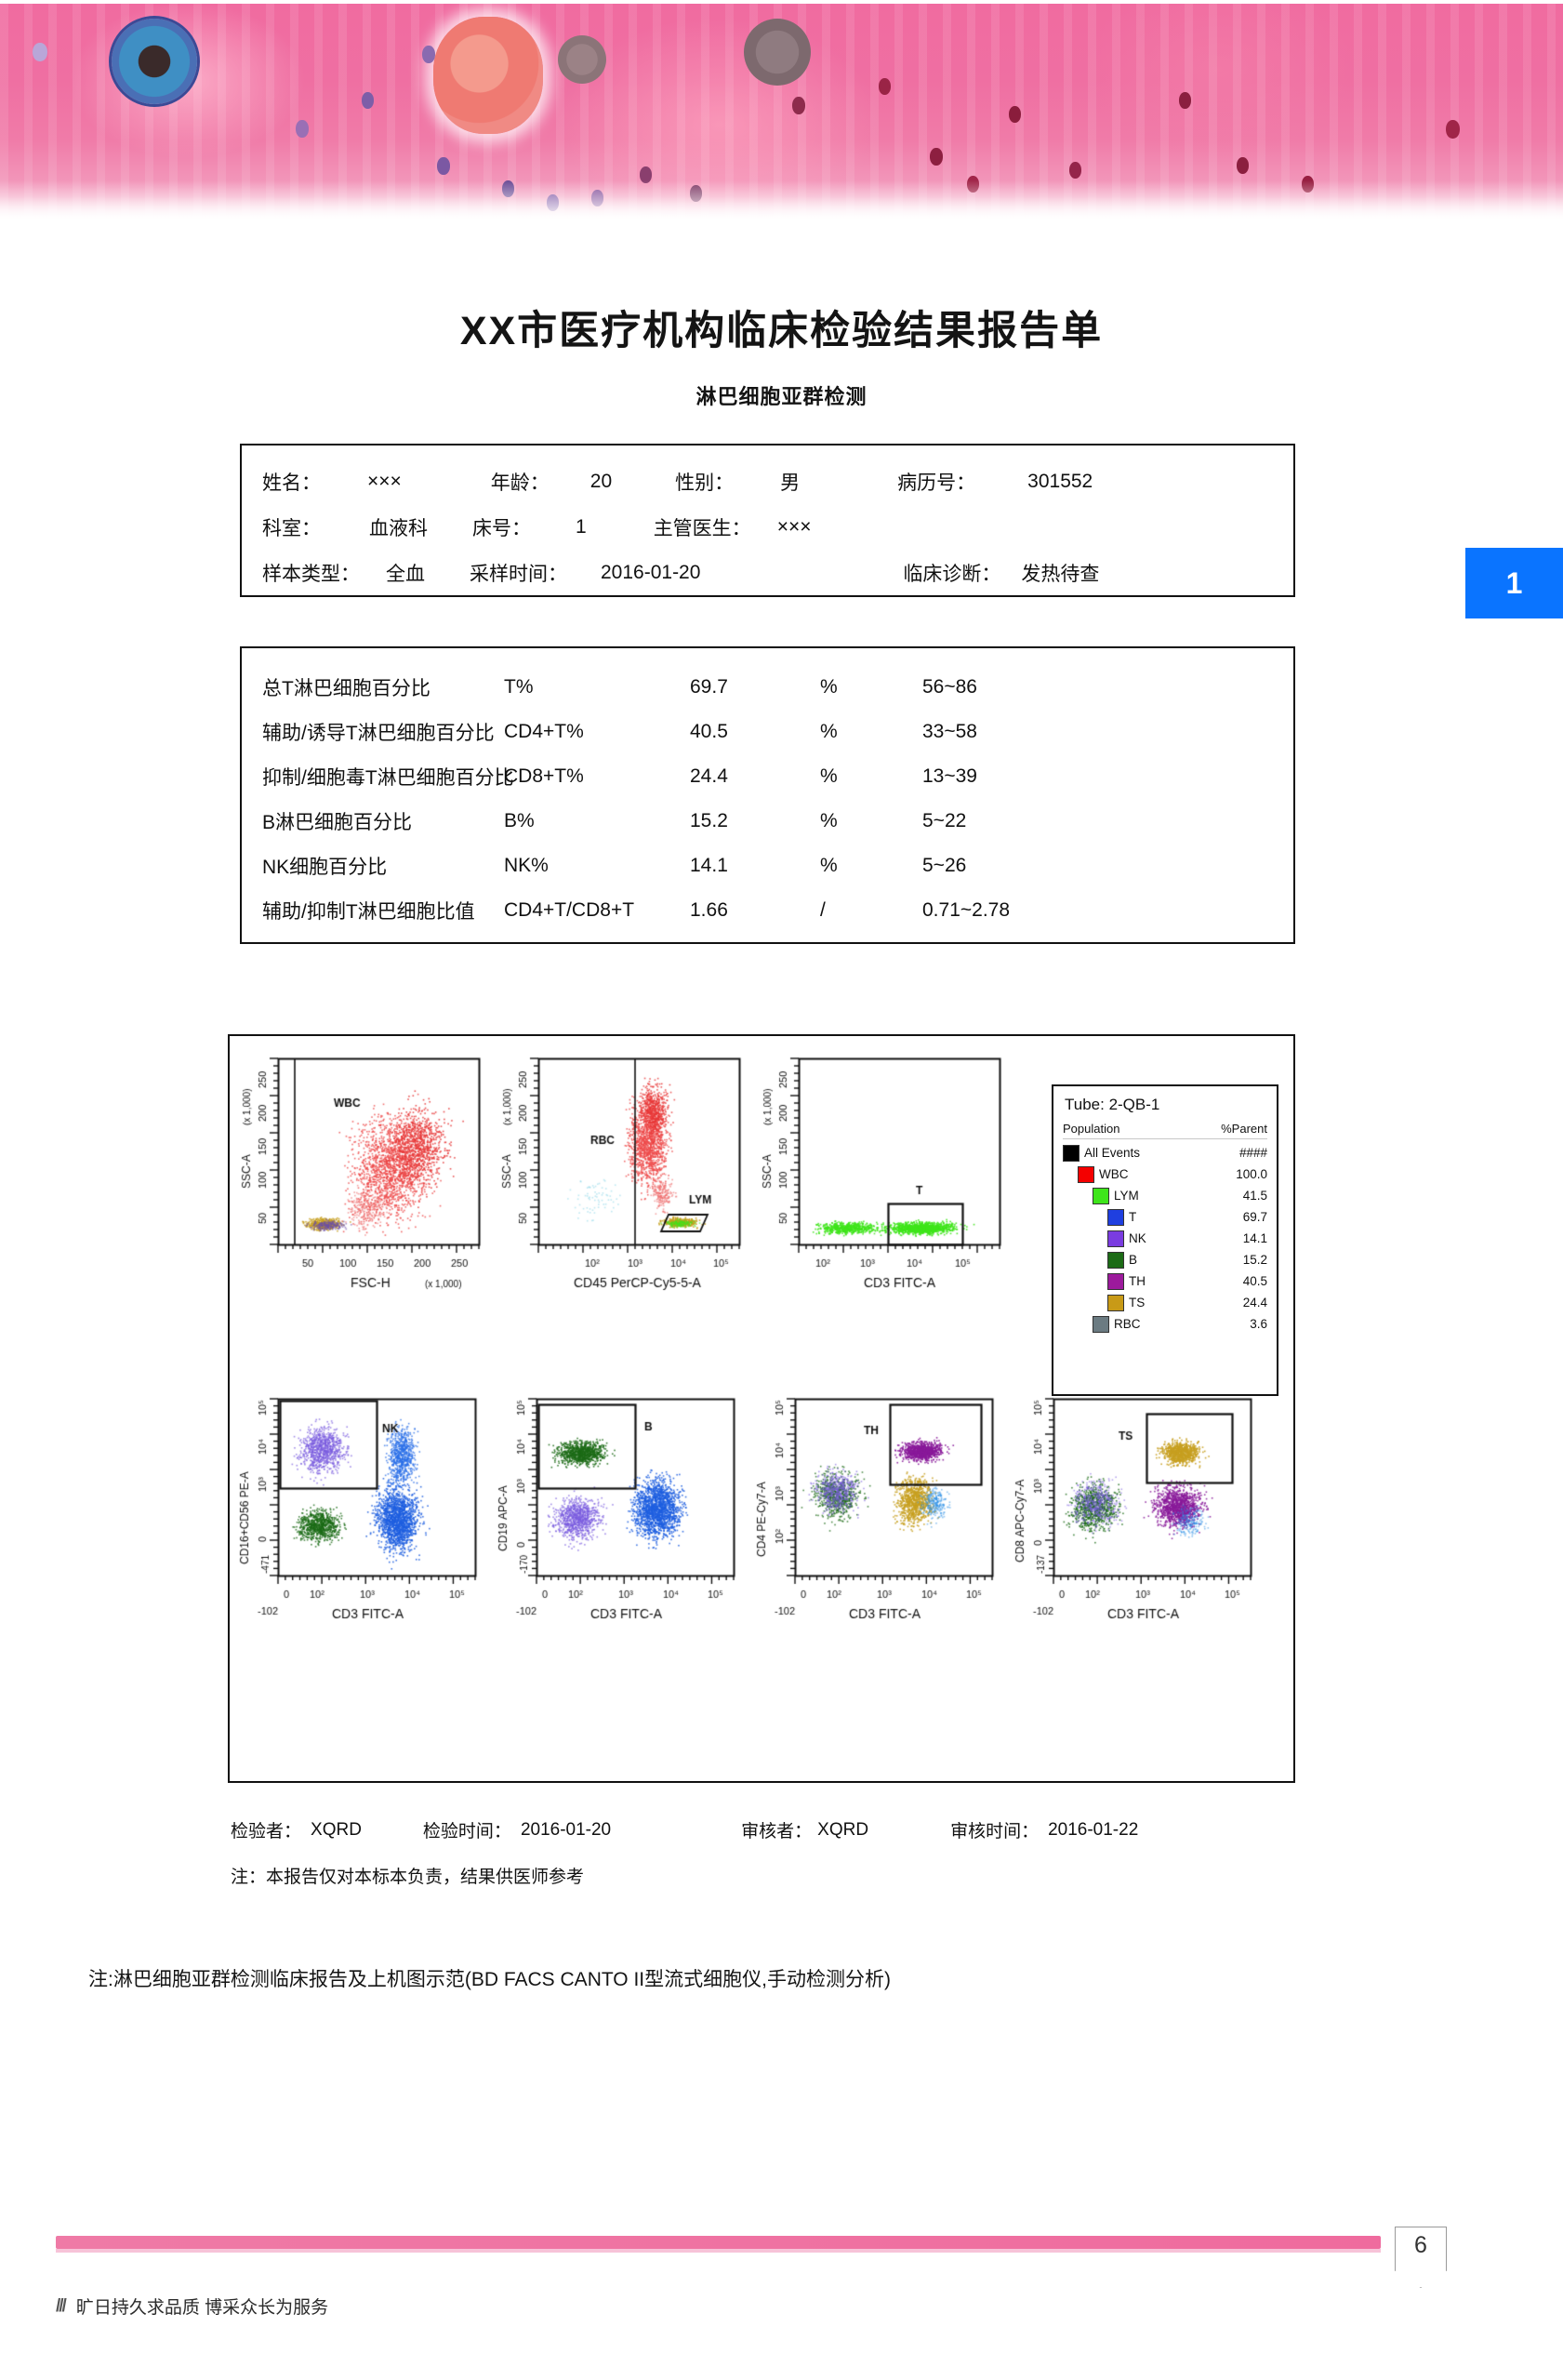  Describe the element at coordinates (1514, 583) in the screenshot. I see `section-tab-marker: 1` at that location.